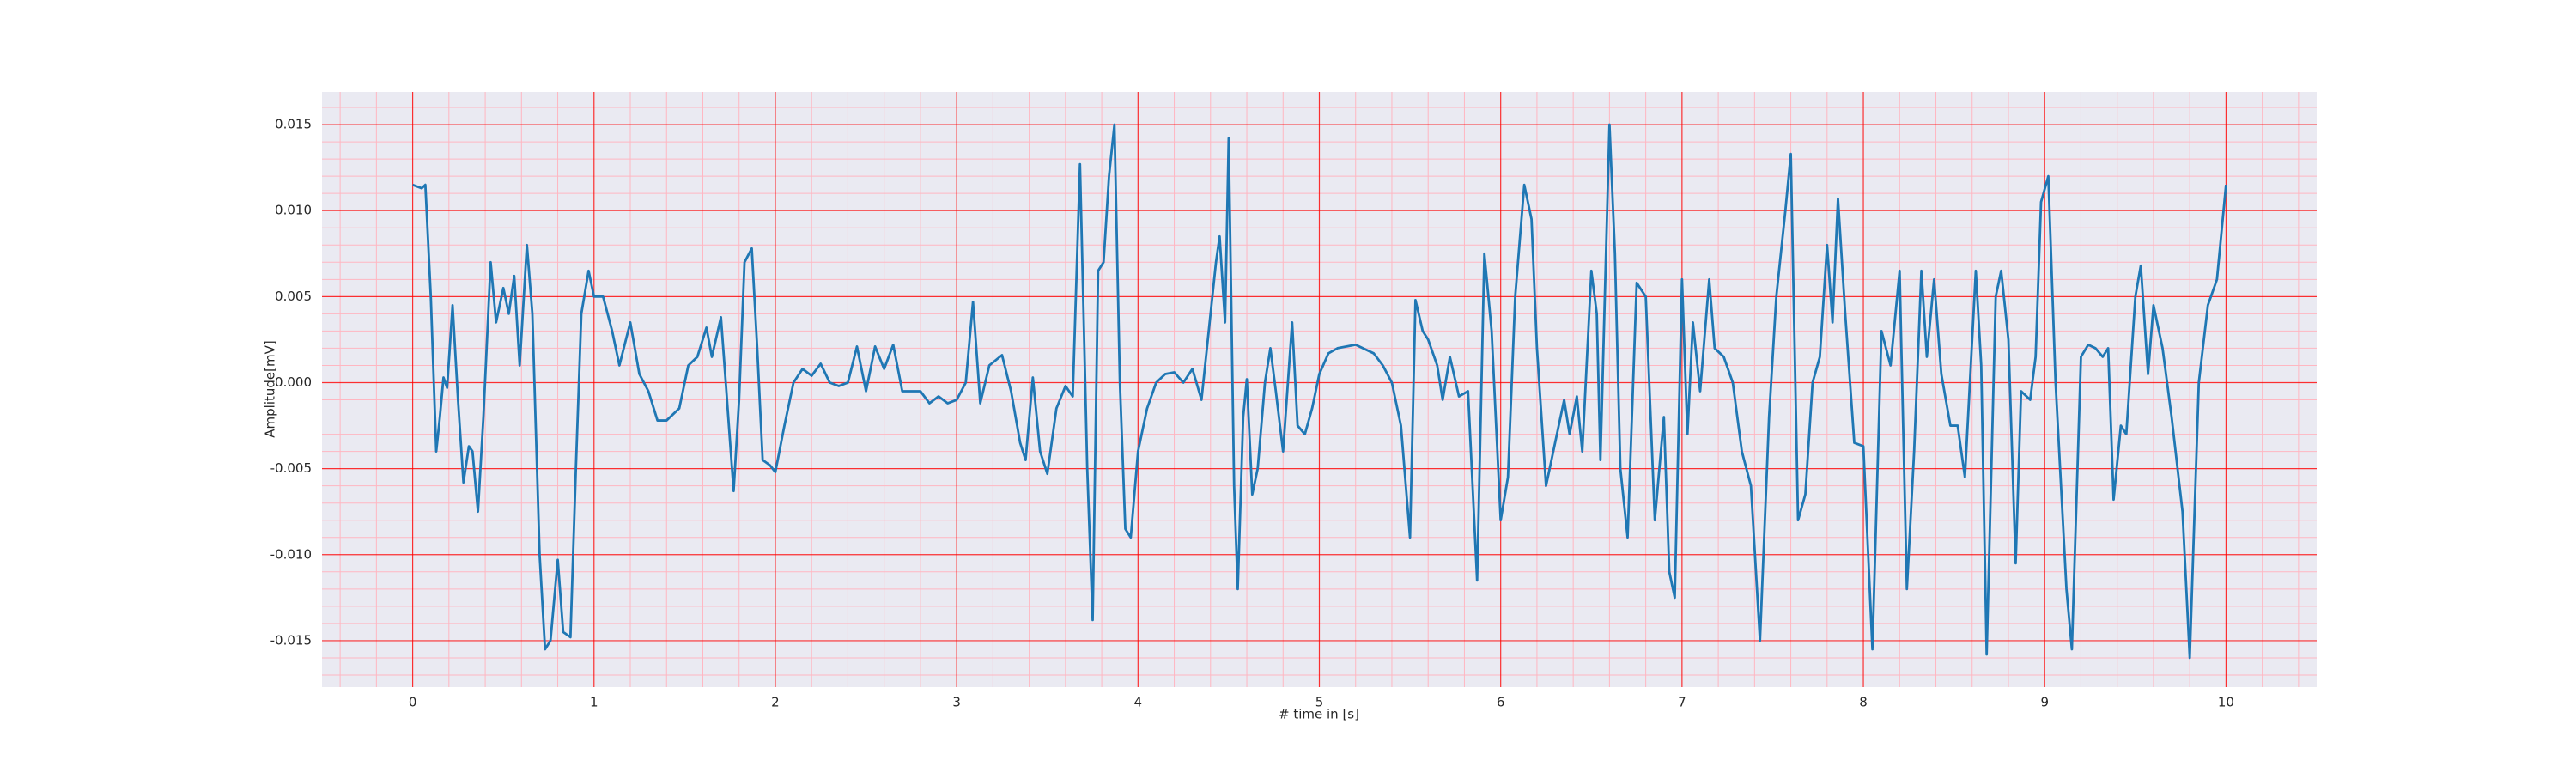 The width and height of the screenshot is (2576, 773). Describe the element at coordinates (270, 388) in the screenshot. I see `y-axis-label: Amplitude[mV]` at that location.